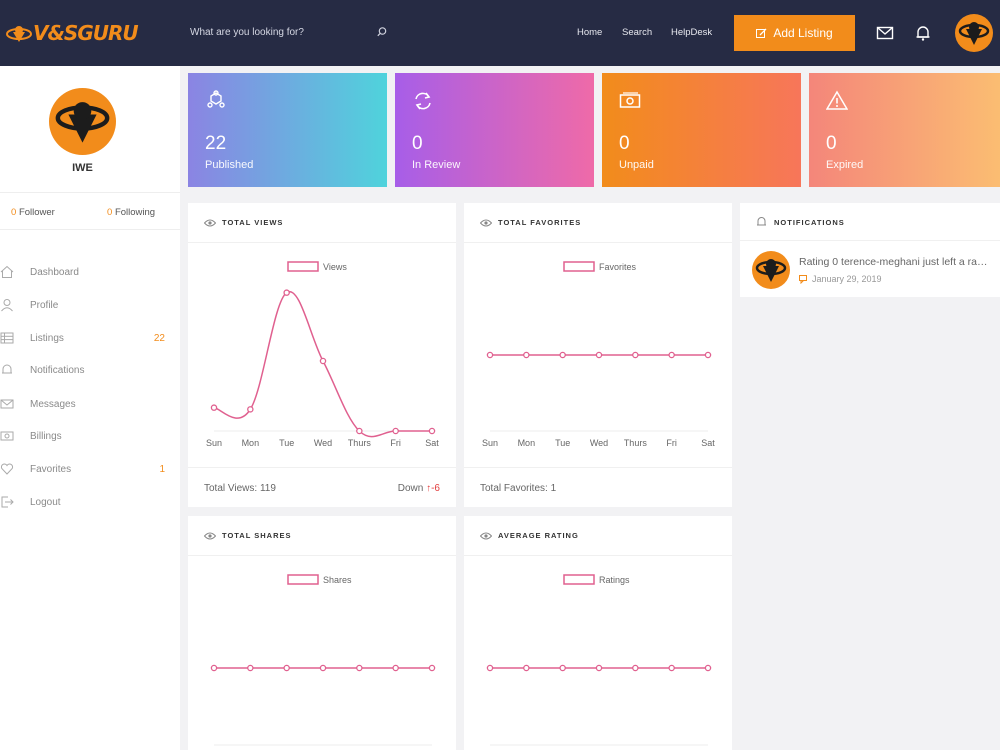  Describe the element at coordinates (7, 469) in the screenshot. I see `heart-icon` at that location.